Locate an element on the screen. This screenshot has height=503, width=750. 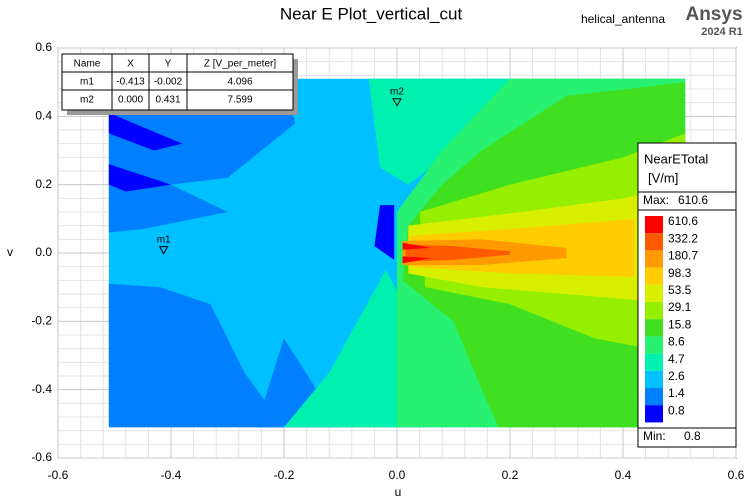
y-tick-label: 0.4 is located at coordinates (43, 116).